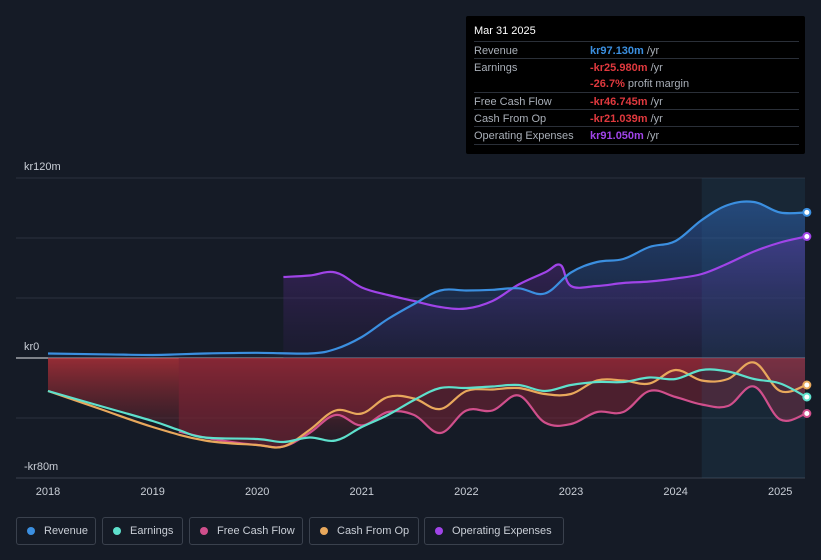  I want to click on x-tick-label: 2025, so click(780, 492).